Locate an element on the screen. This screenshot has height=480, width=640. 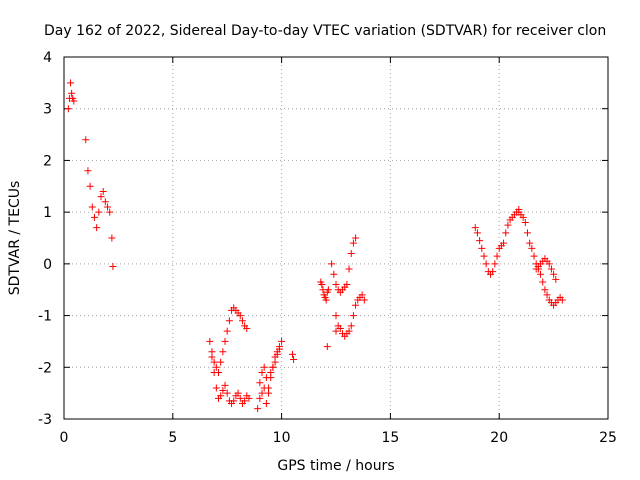
series-seg-k is located at coordinates (331, 331).